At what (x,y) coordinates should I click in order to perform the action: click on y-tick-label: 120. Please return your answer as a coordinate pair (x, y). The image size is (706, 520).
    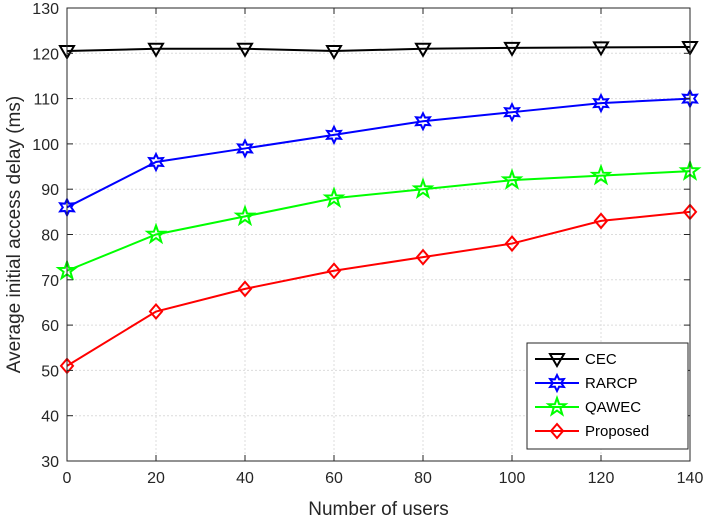
    Looking at the image, I should click on (45, 54).